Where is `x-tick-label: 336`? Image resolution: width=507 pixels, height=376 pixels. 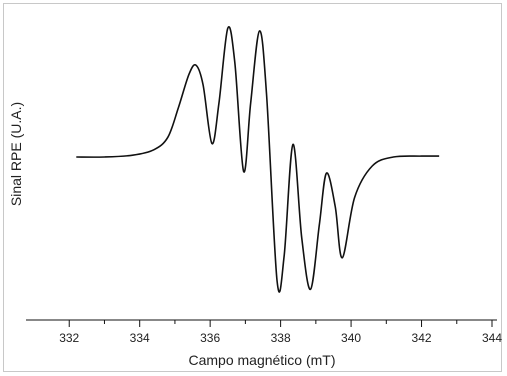 x-tick-label: 336 is located at coordinates (210, 338).